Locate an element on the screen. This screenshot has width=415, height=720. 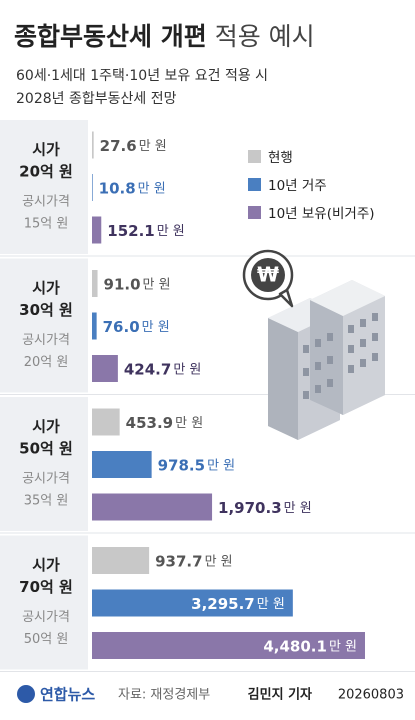
sublabel: 50억 원 is located at coordinates (46, 639).